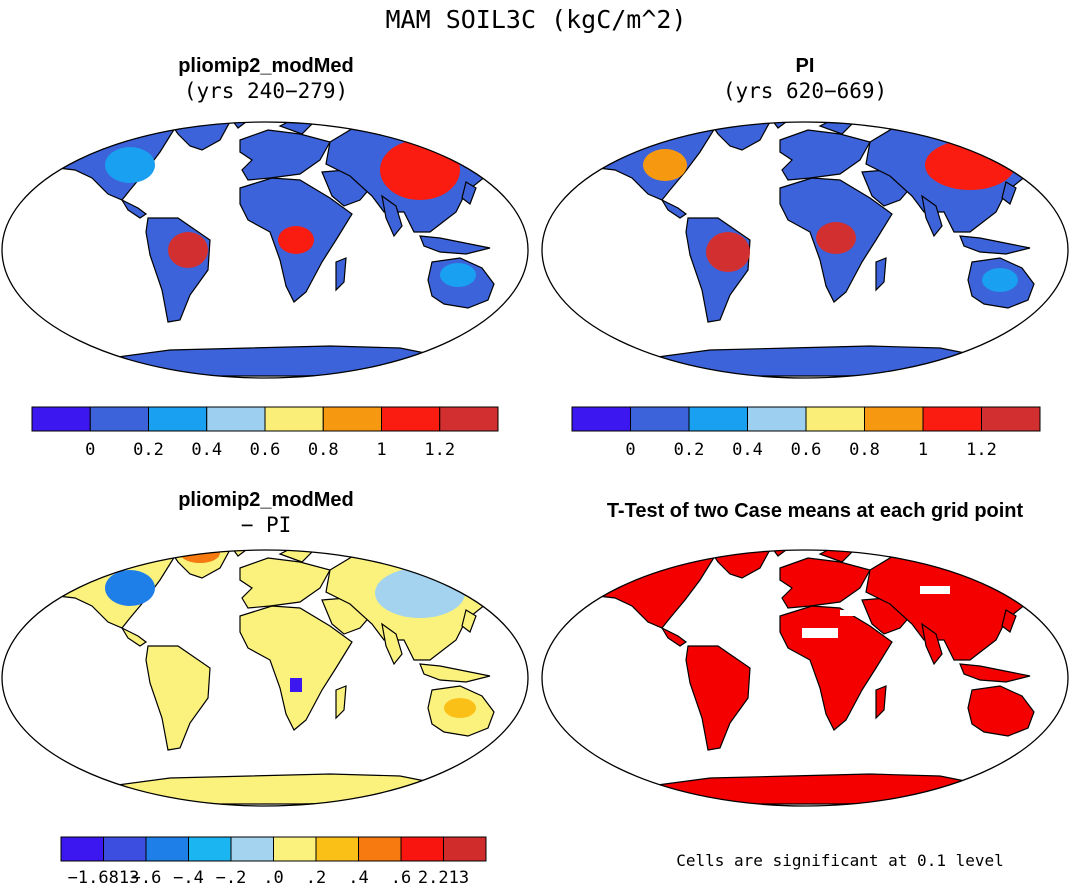  What do you see at coordinates (923, 450) in the screenshot?
I see `panel2-colorbar-tick-label: 1` at bounding box center [923, 450].